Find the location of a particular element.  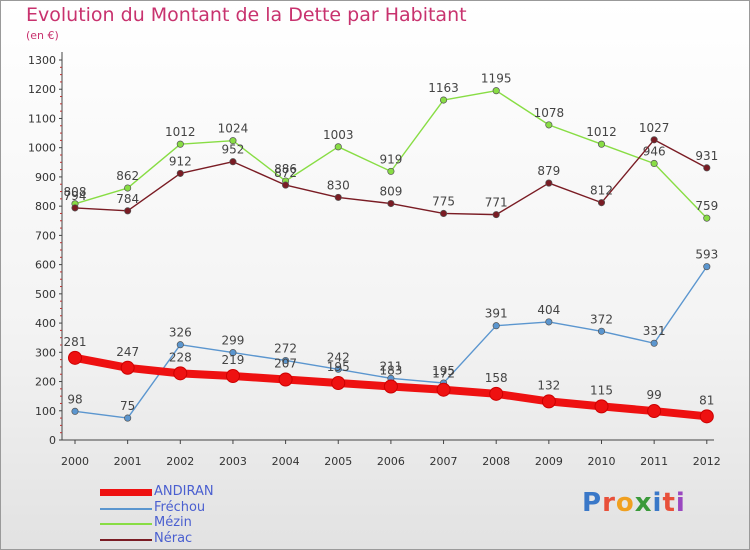

logo-letter: r is located at coordinates (609, 503).